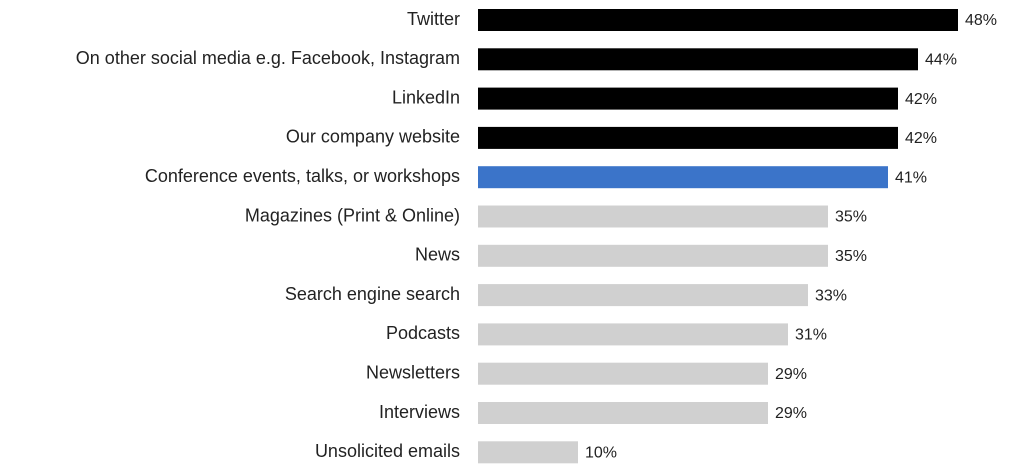  Describe the element at coordinates (911, 177) in the screenshot. I see `value-label-conference-events-talks-or-workshops: 41%` at that location.